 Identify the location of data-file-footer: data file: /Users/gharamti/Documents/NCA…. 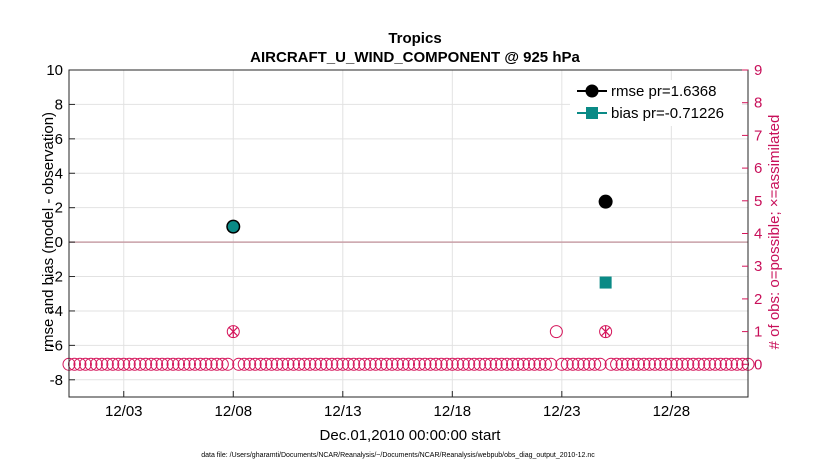
(398, 455).